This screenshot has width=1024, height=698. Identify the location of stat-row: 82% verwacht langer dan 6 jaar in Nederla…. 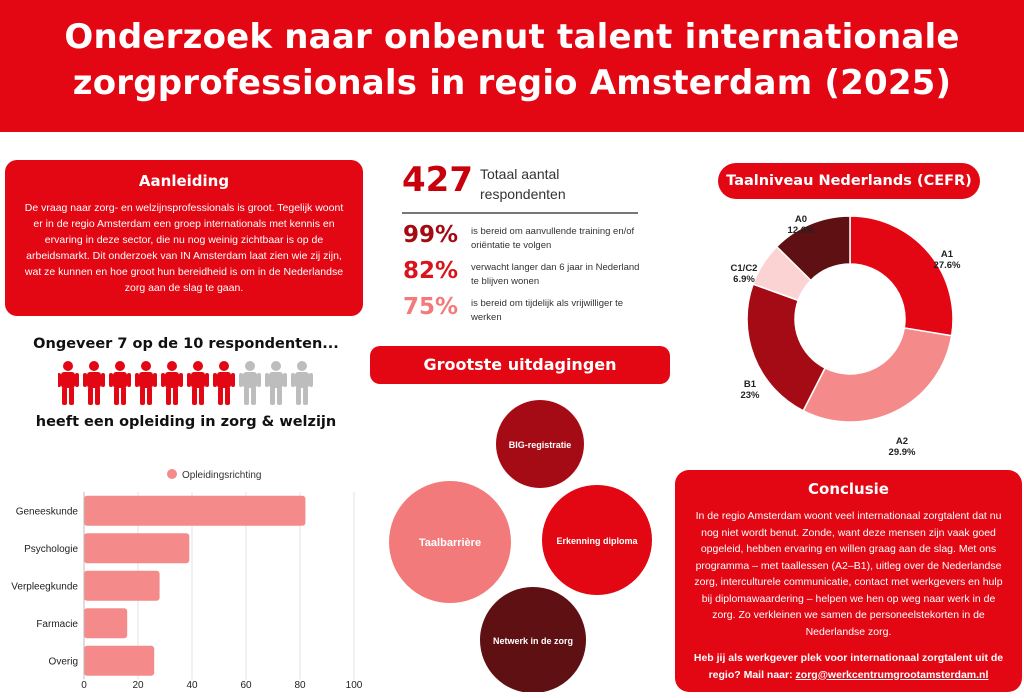
(523, 276).